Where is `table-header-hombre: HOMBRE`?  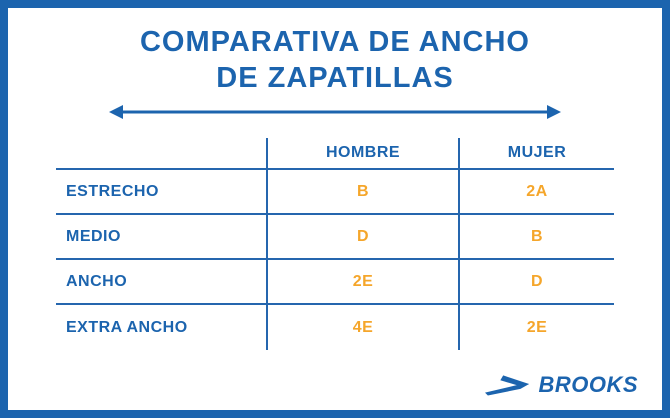 table-header-hombre: HOMBRE is located at coordinates (362, 153).